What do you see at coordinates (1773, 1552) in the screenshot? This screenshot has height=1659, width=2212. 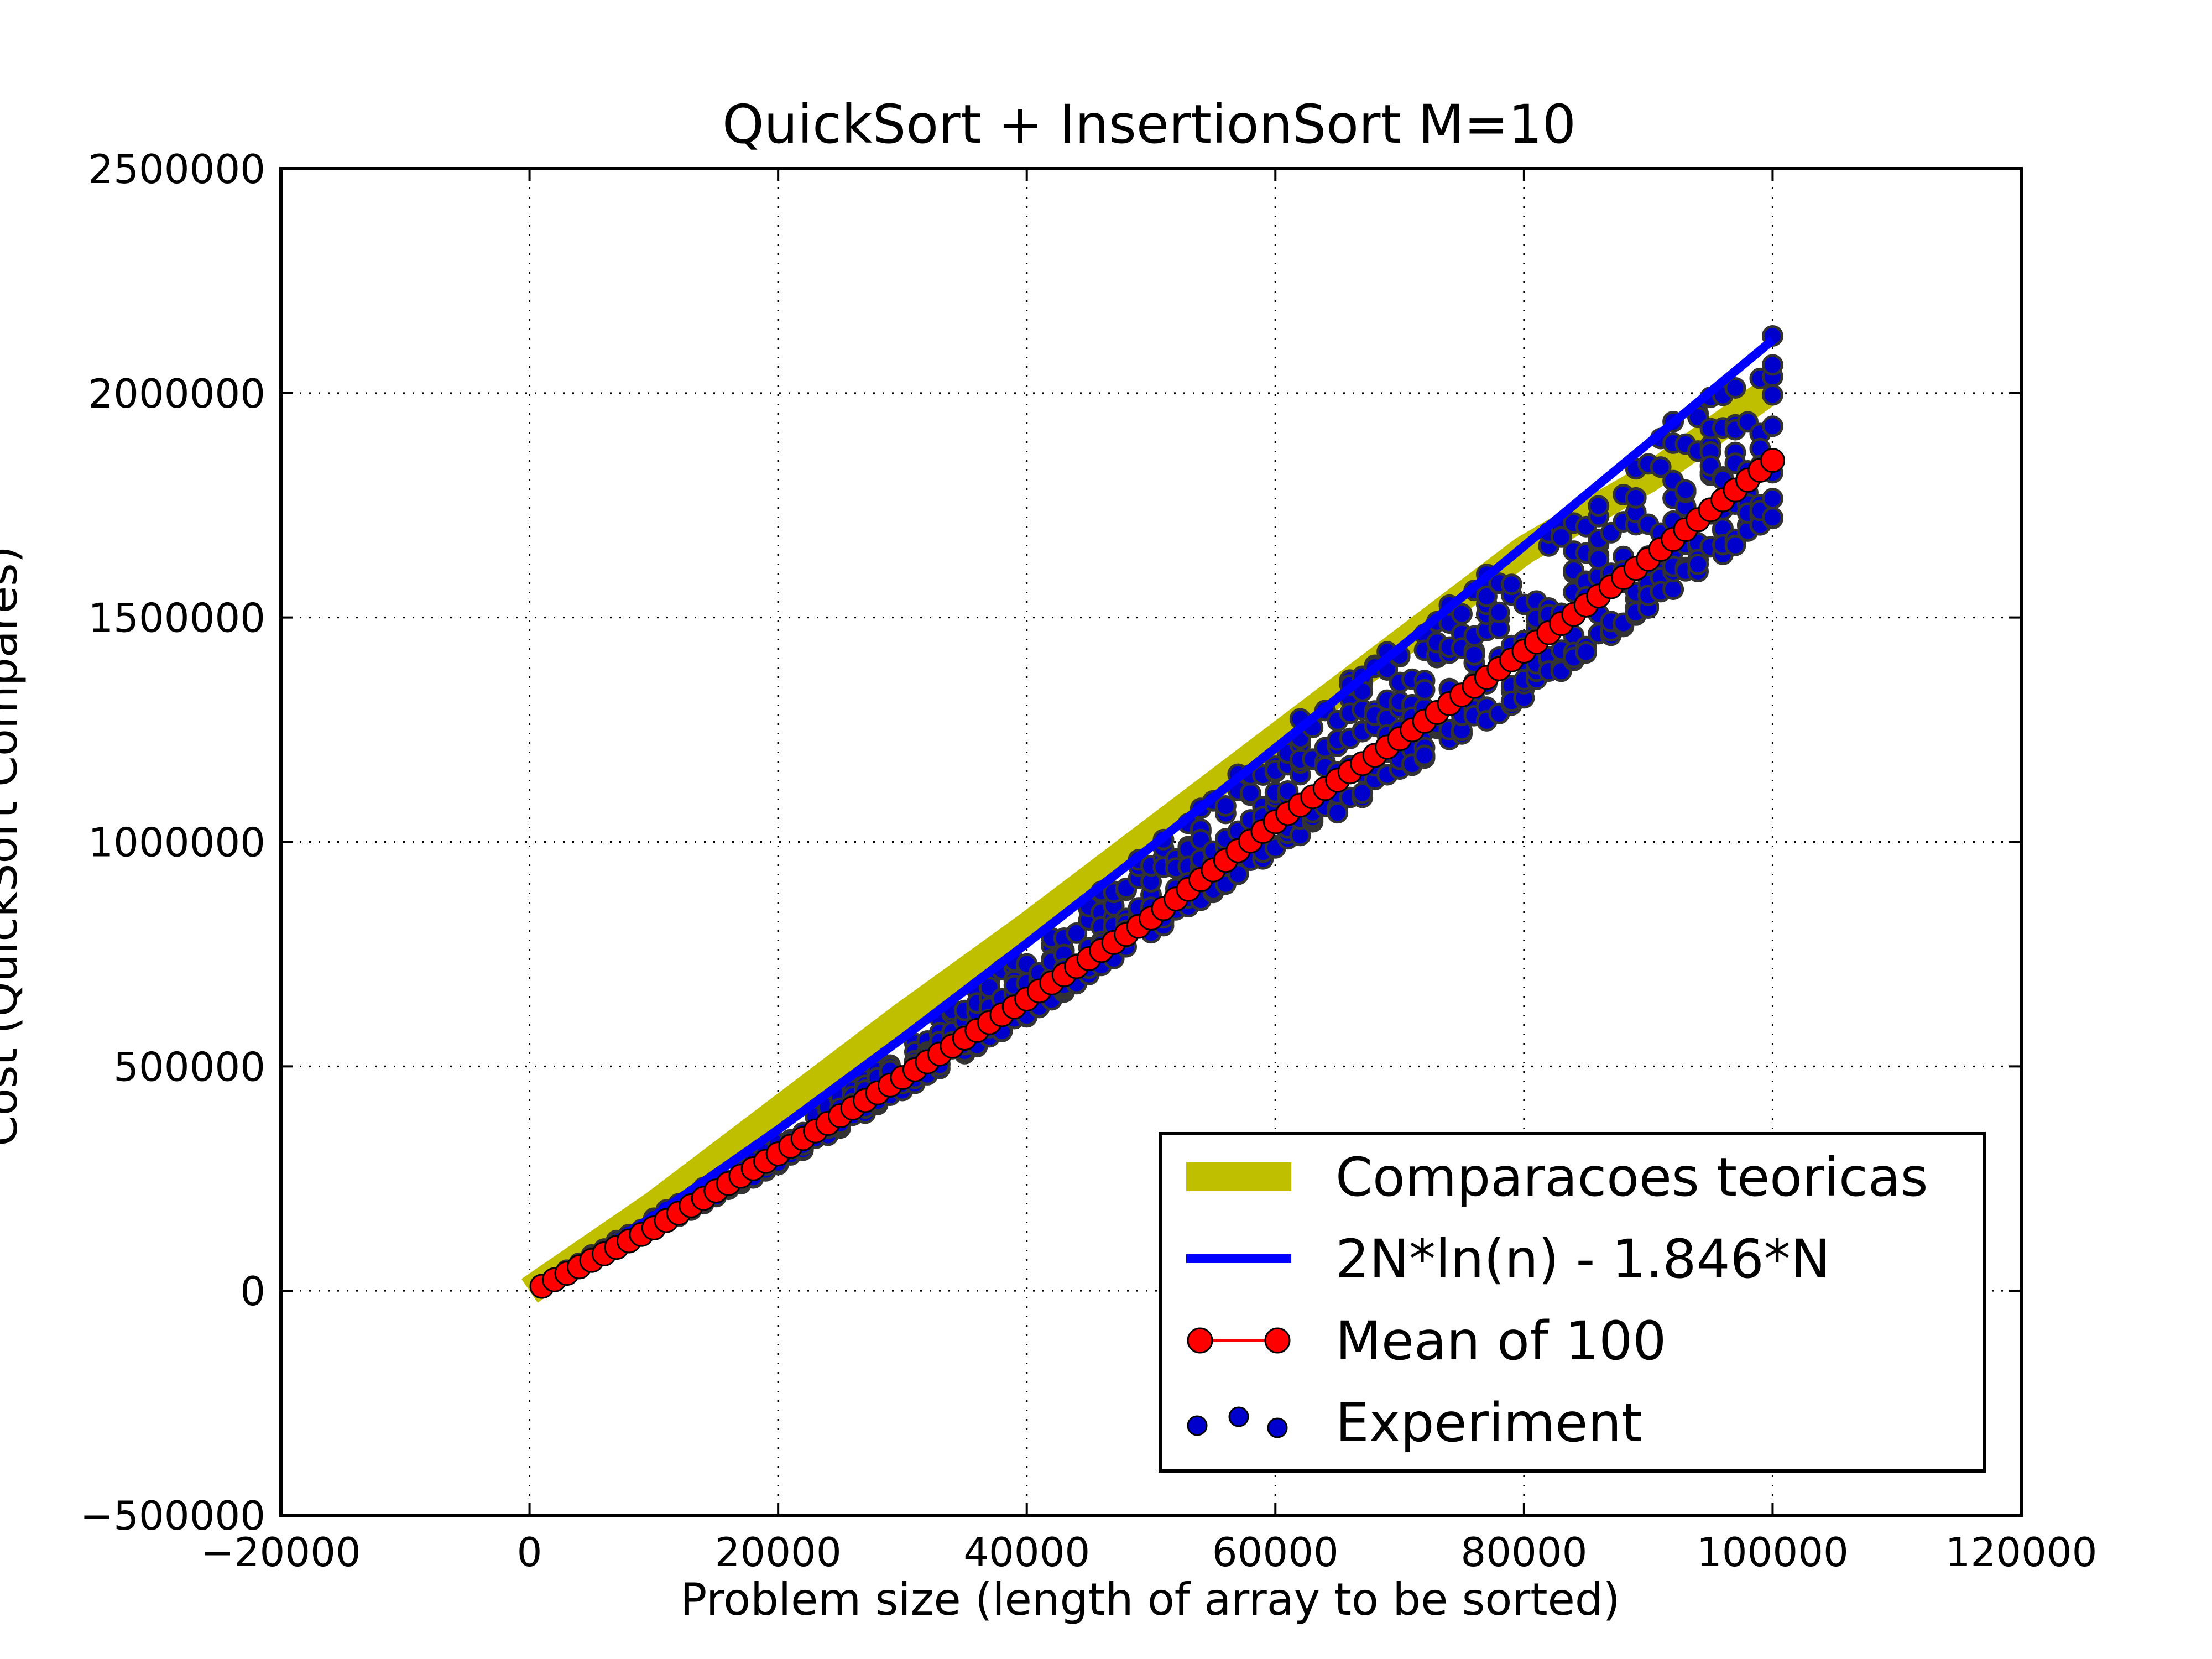 I see `x-tick-label: 100000` at bounding box center [1773, 1552].